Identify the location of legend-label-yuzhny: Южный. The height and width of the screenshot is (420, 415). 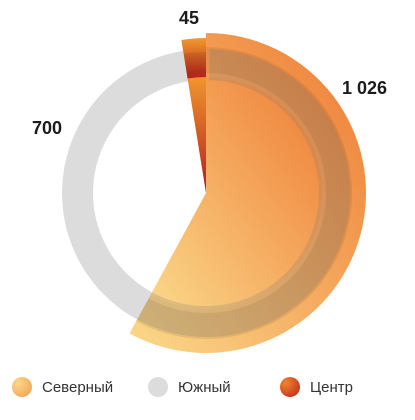
(204, 387).